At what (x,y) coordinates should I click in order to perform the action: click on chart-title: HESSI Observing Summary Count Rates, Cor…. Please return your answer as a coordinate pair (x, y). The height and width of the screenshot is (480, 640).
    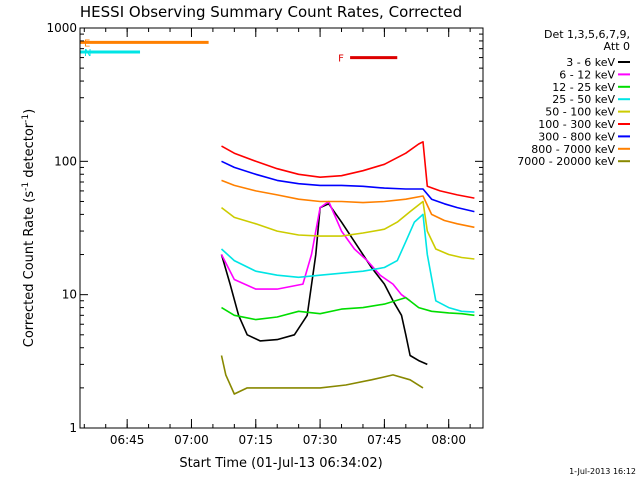
    Looking at the image, I should click on (271, 12).